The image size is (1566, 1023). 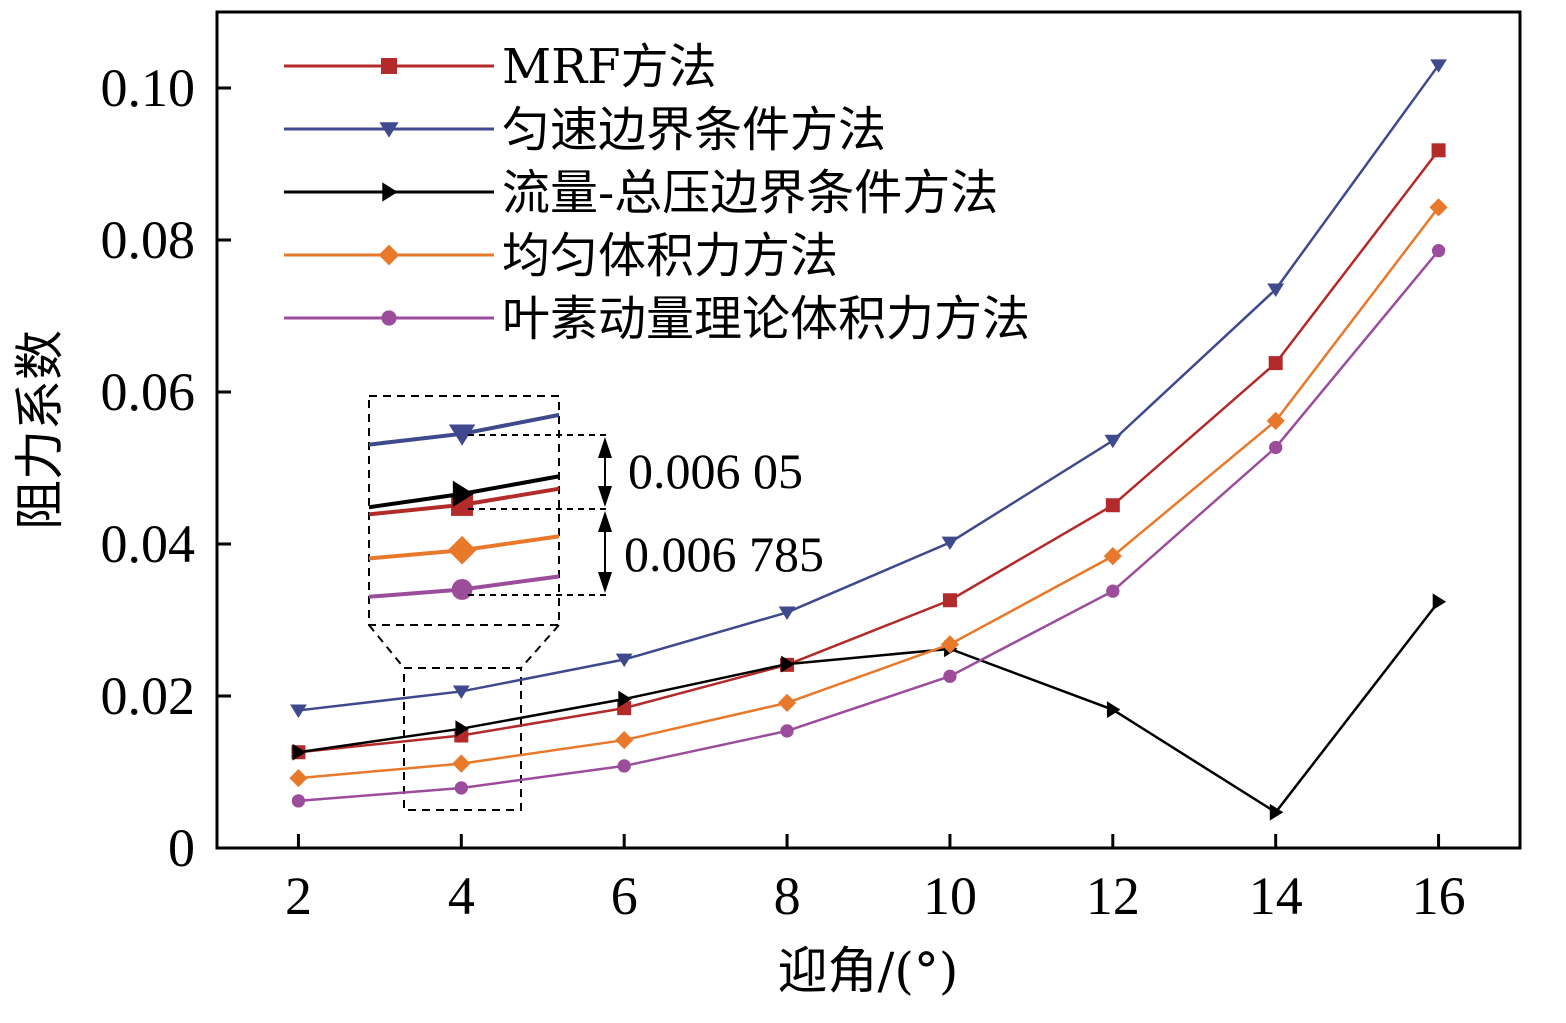 What do you see at coordinates (540, 646) in the screenshot?
I see `zoom-connector-right` at bounding box center [540, 646].